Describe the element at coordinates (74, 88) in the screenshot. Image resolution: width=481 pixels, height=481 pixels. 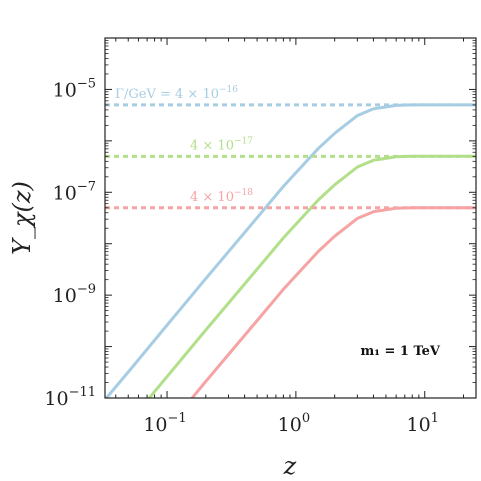
I see `y-tick-label: 10⁻⁵` at that location.